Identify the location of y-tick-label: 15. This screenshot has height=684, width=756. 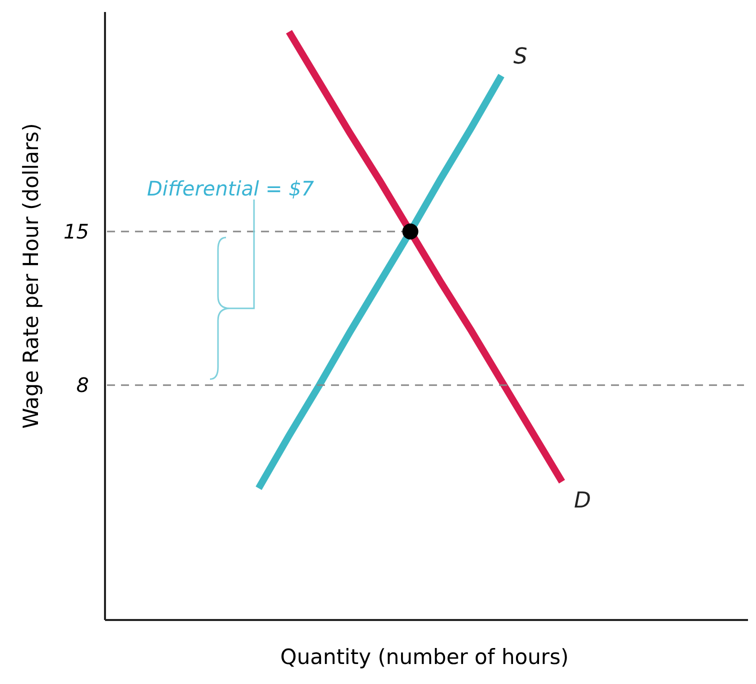
(76, 231).